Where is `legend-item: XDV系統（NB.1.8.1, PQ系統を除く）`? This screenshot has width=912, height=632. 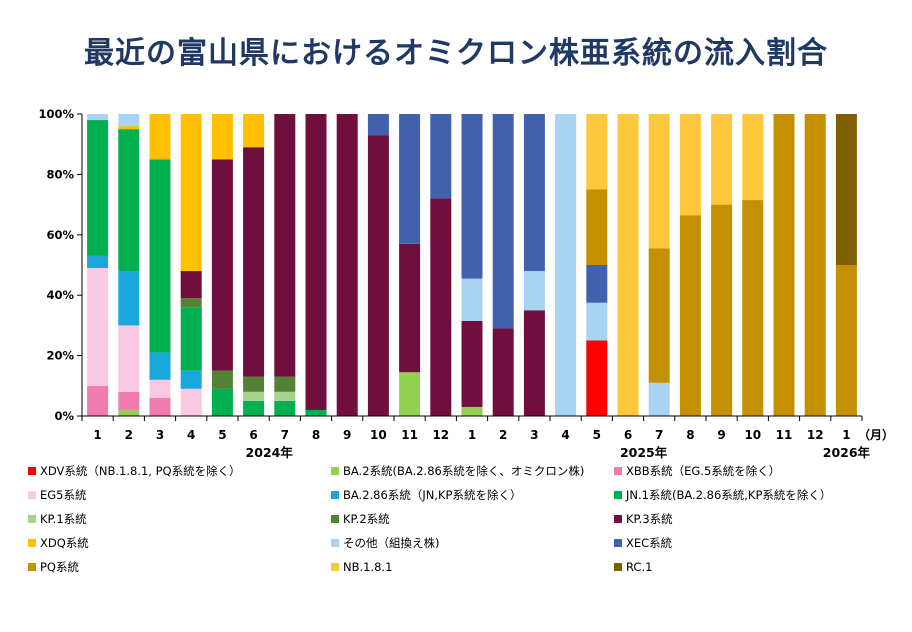
legend-item: XDV系統（NB.1.8.1, PQ系統を除く） is located at coordinates (134, 471).